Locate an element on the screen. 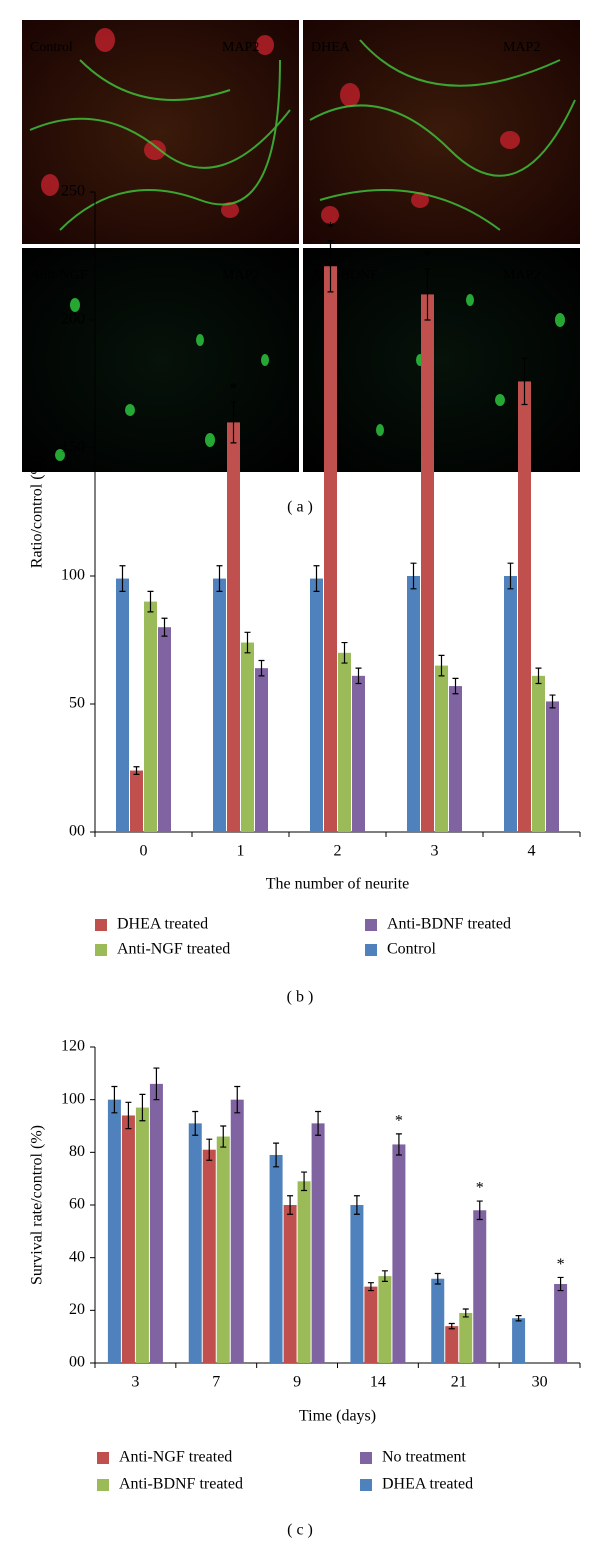  x-tick-label: 21 is located at coordinates (459, 1382).